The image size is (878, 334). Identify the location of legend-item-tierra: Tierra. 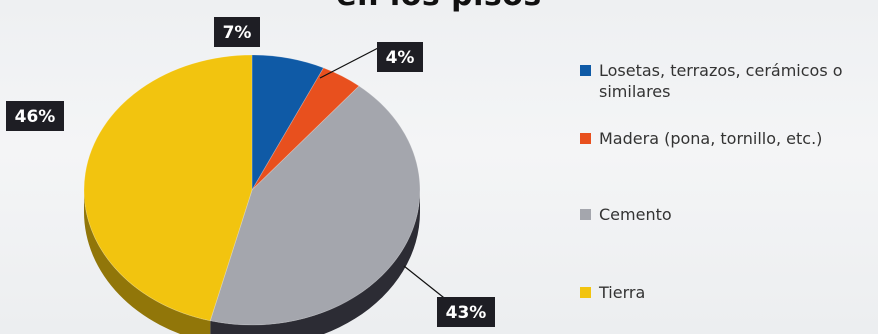
(727, 292).